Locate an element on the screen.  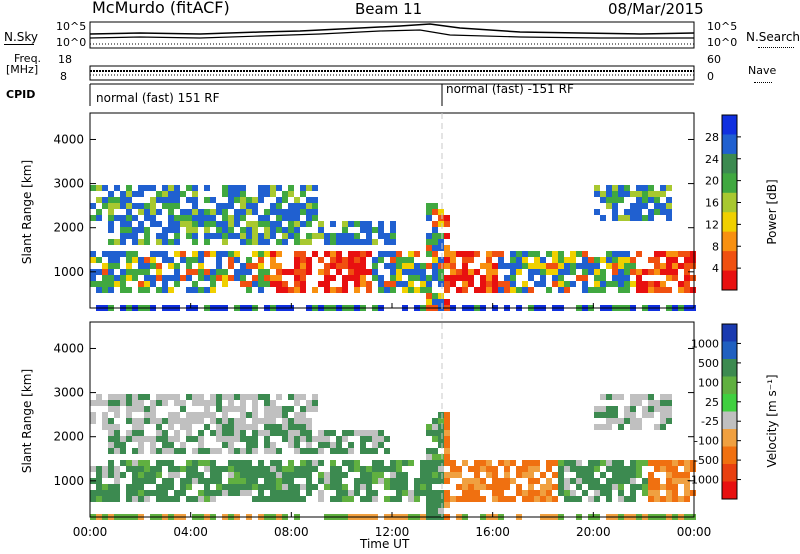
colorbar-tick-label: 100 is located at coordinates (708, 382).